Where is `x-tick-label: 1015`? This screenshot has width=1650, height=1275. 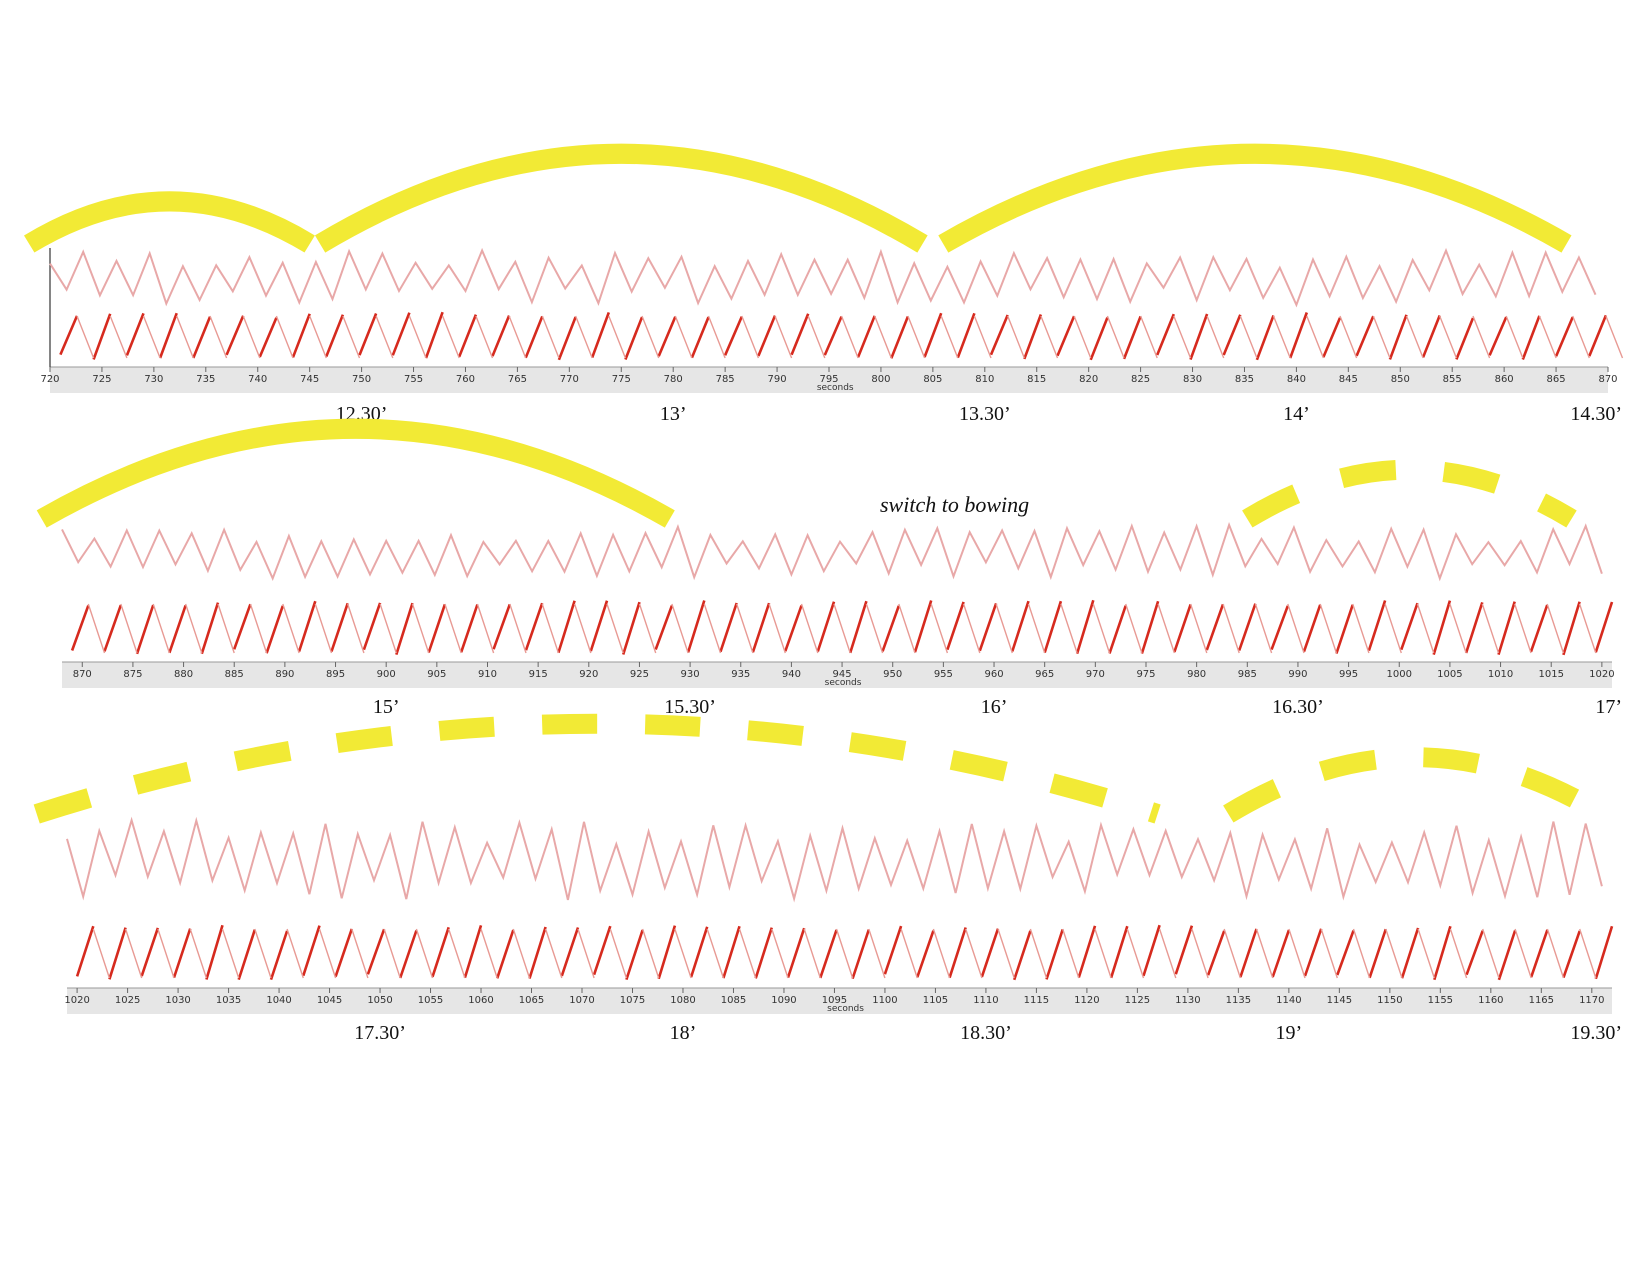
x-tick-label: 1015 is located at coordinates (1550, 674).